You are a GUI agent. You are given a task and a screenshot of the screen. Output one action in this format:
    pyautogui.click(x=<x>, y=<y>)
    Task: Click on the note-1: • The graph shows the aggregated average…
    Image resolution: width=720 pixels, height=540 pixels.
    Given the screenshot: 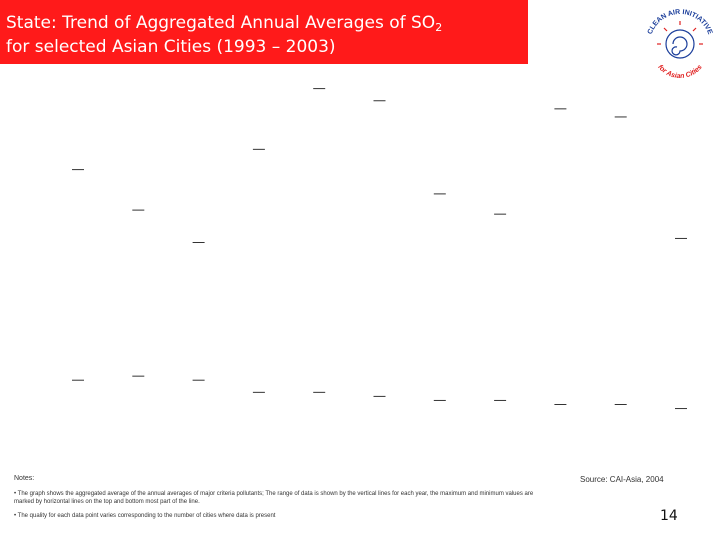 What is the action you would take?
    pyautogui.click(x=274, y=498)
    